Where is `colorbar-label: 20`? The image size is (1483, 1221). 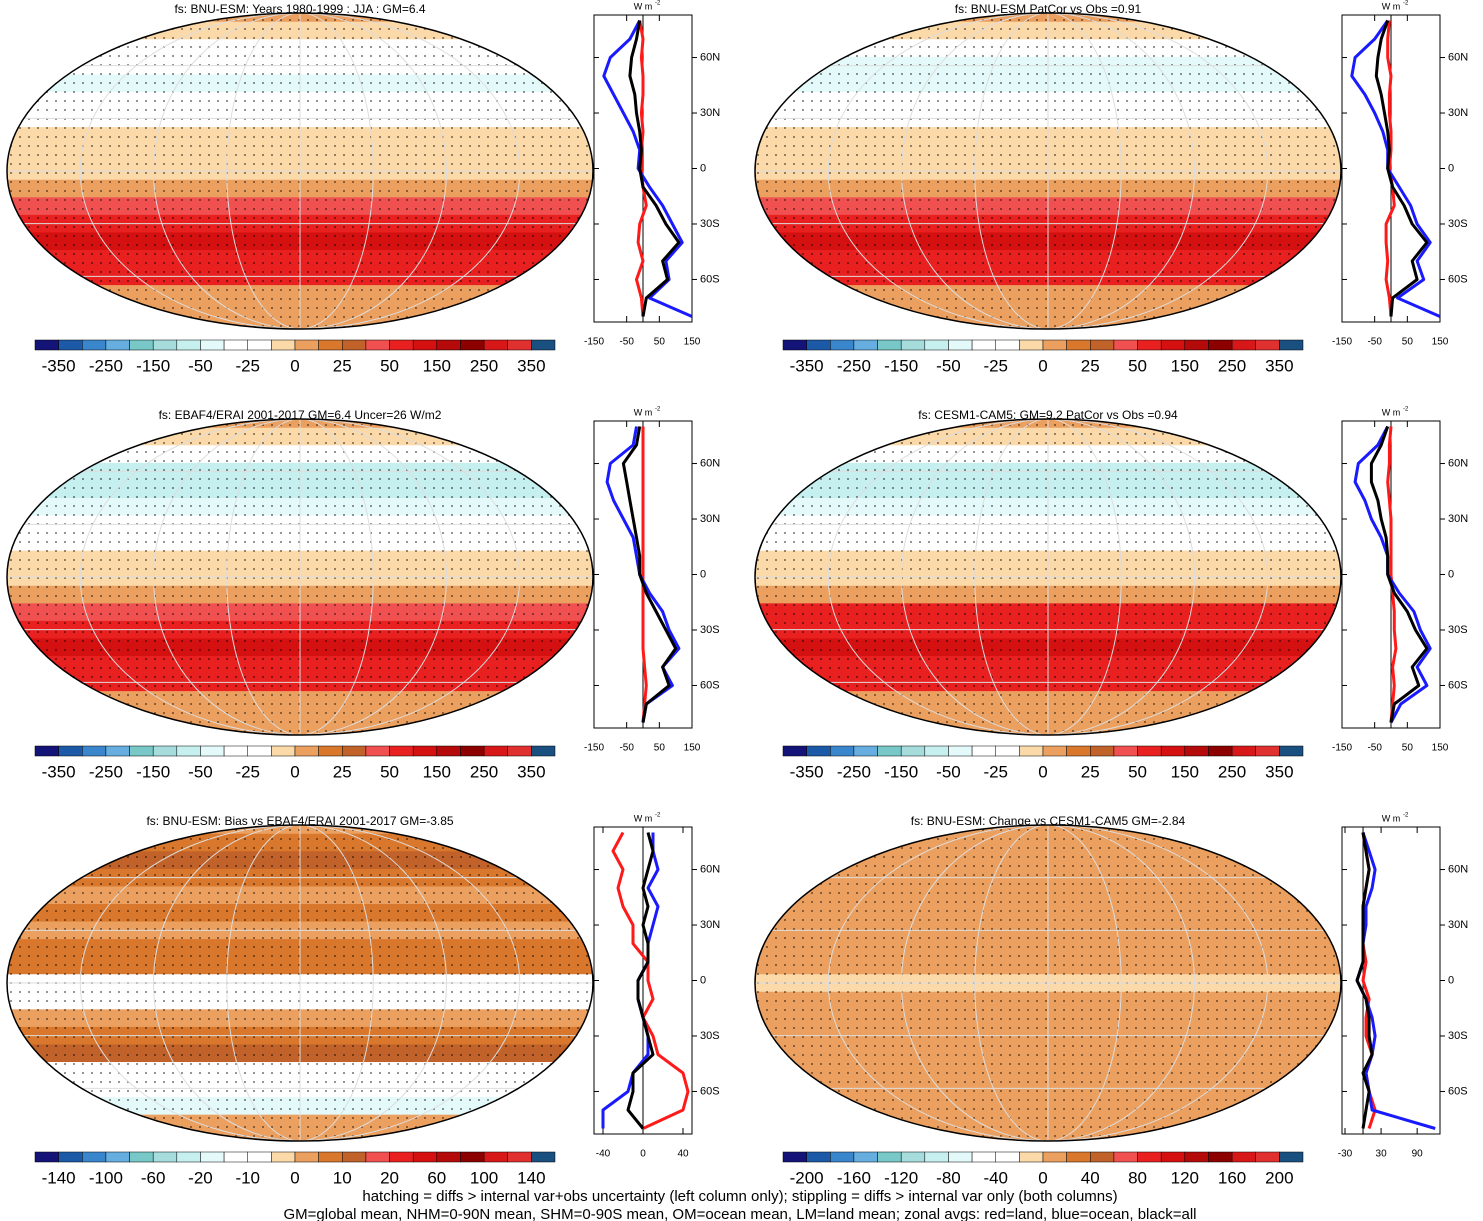
colorbar-label: 20 is located at coordinates (389, 1177).